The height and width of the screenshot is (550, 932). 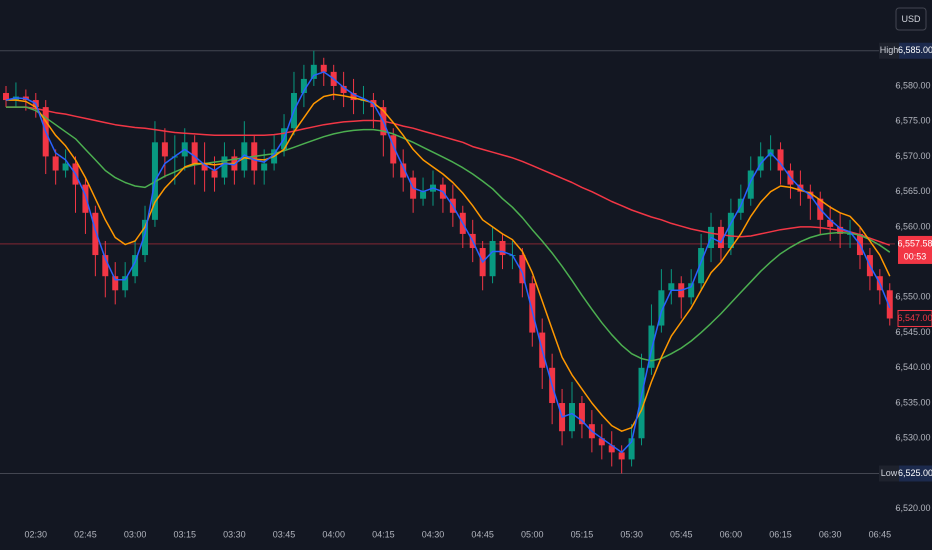 What do you see at coordinates (184, 534) in the screenshot?
I see `x-tick-label: 03:15` at bounding box center [184, 534].